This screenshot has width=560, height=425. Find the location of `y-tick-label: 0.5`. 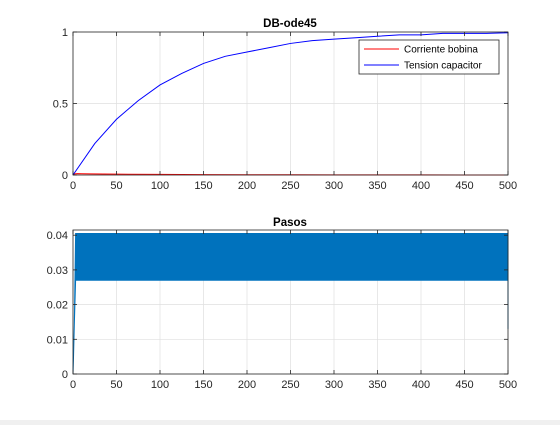

y-tick-label: 0.5 is located at coordinates (60, 105).